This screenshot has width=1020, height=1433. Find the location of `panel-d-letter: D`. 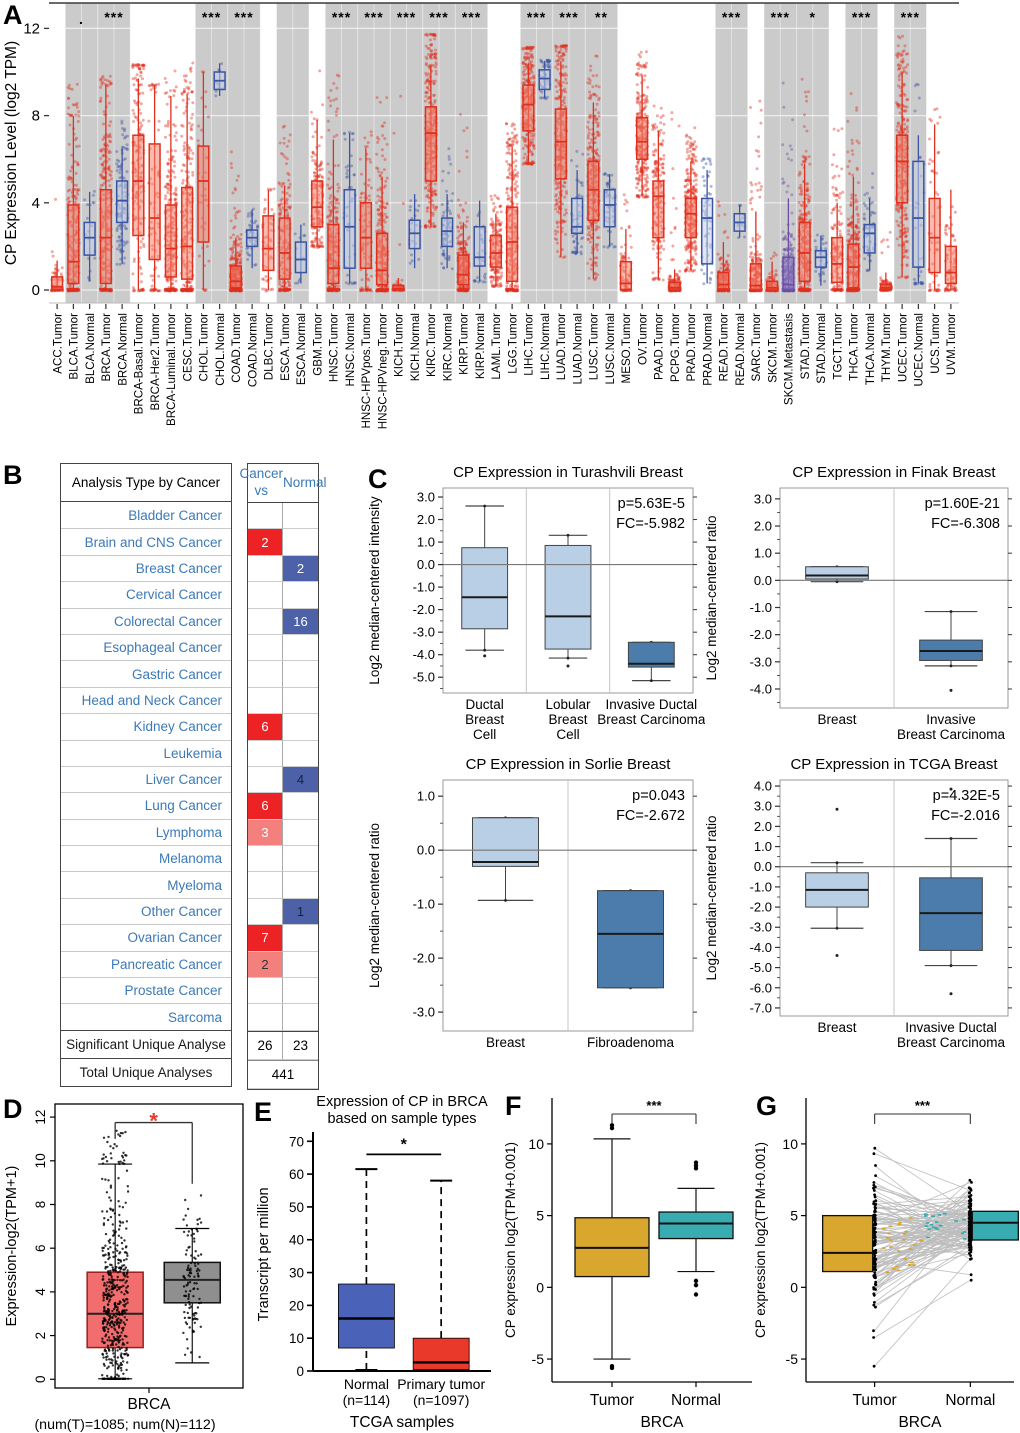

panel-d-letter: D is located at coordinates (13, 1109).